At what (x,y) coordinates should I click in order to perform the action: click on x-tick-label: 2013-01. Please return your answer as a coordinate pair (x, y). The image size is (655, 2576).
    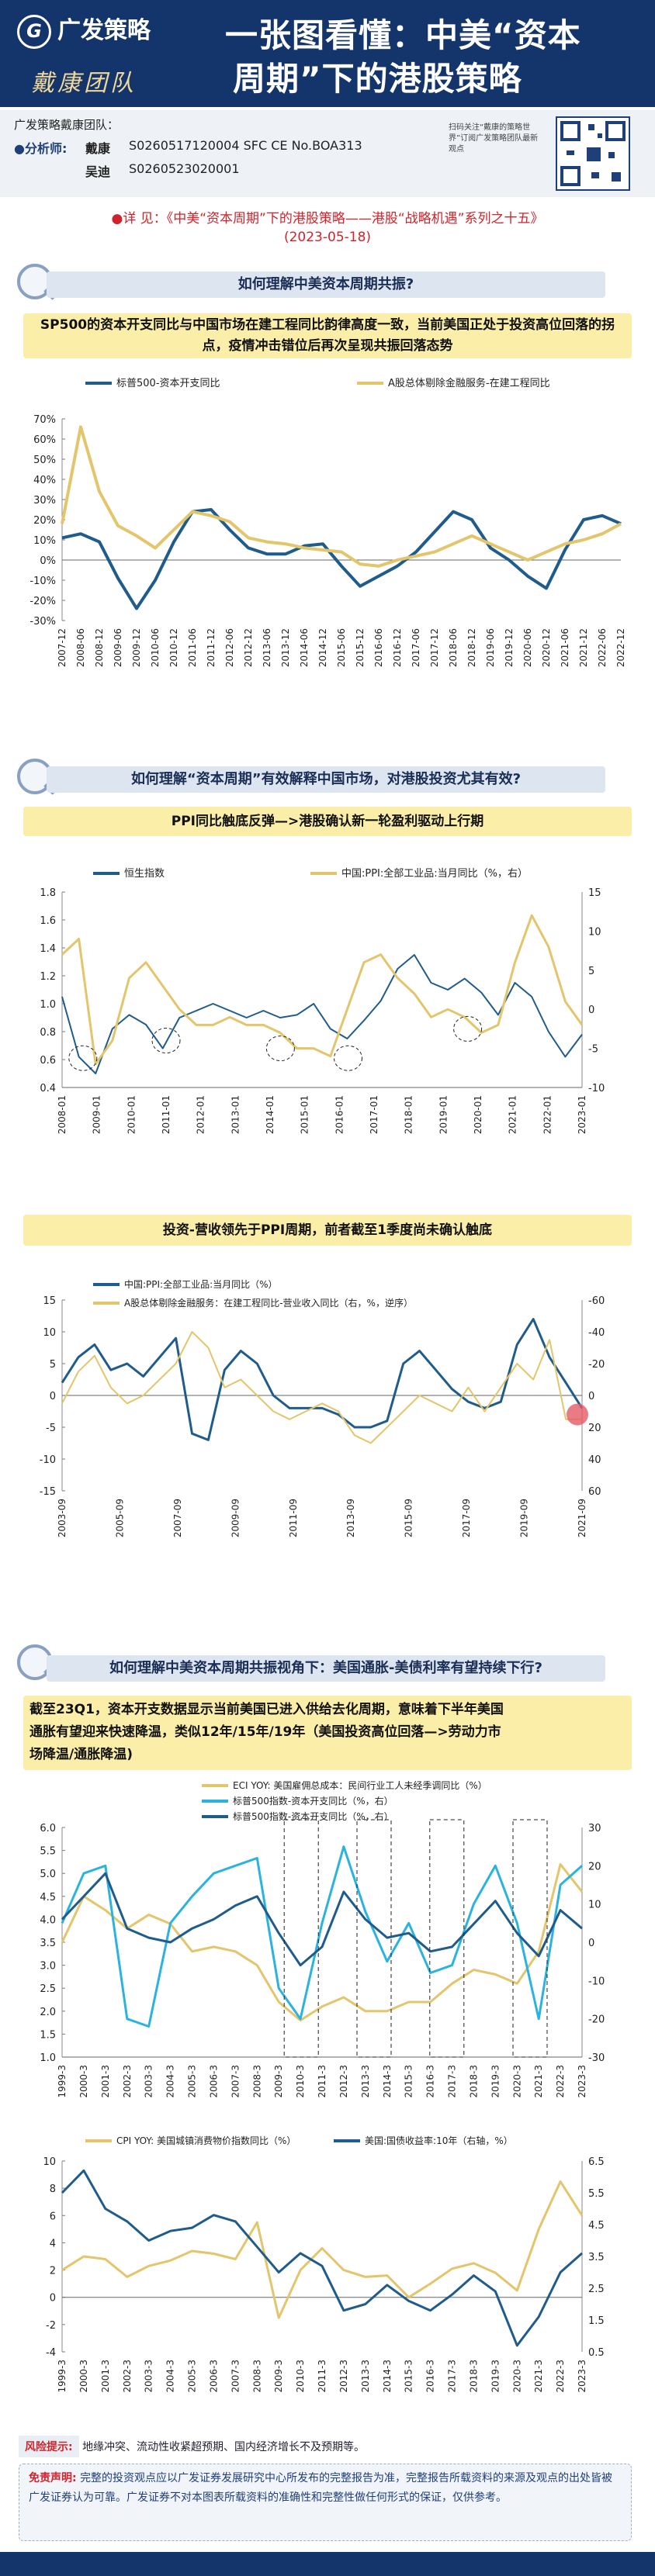
    Looking at the image, I should click on (235, 1114).